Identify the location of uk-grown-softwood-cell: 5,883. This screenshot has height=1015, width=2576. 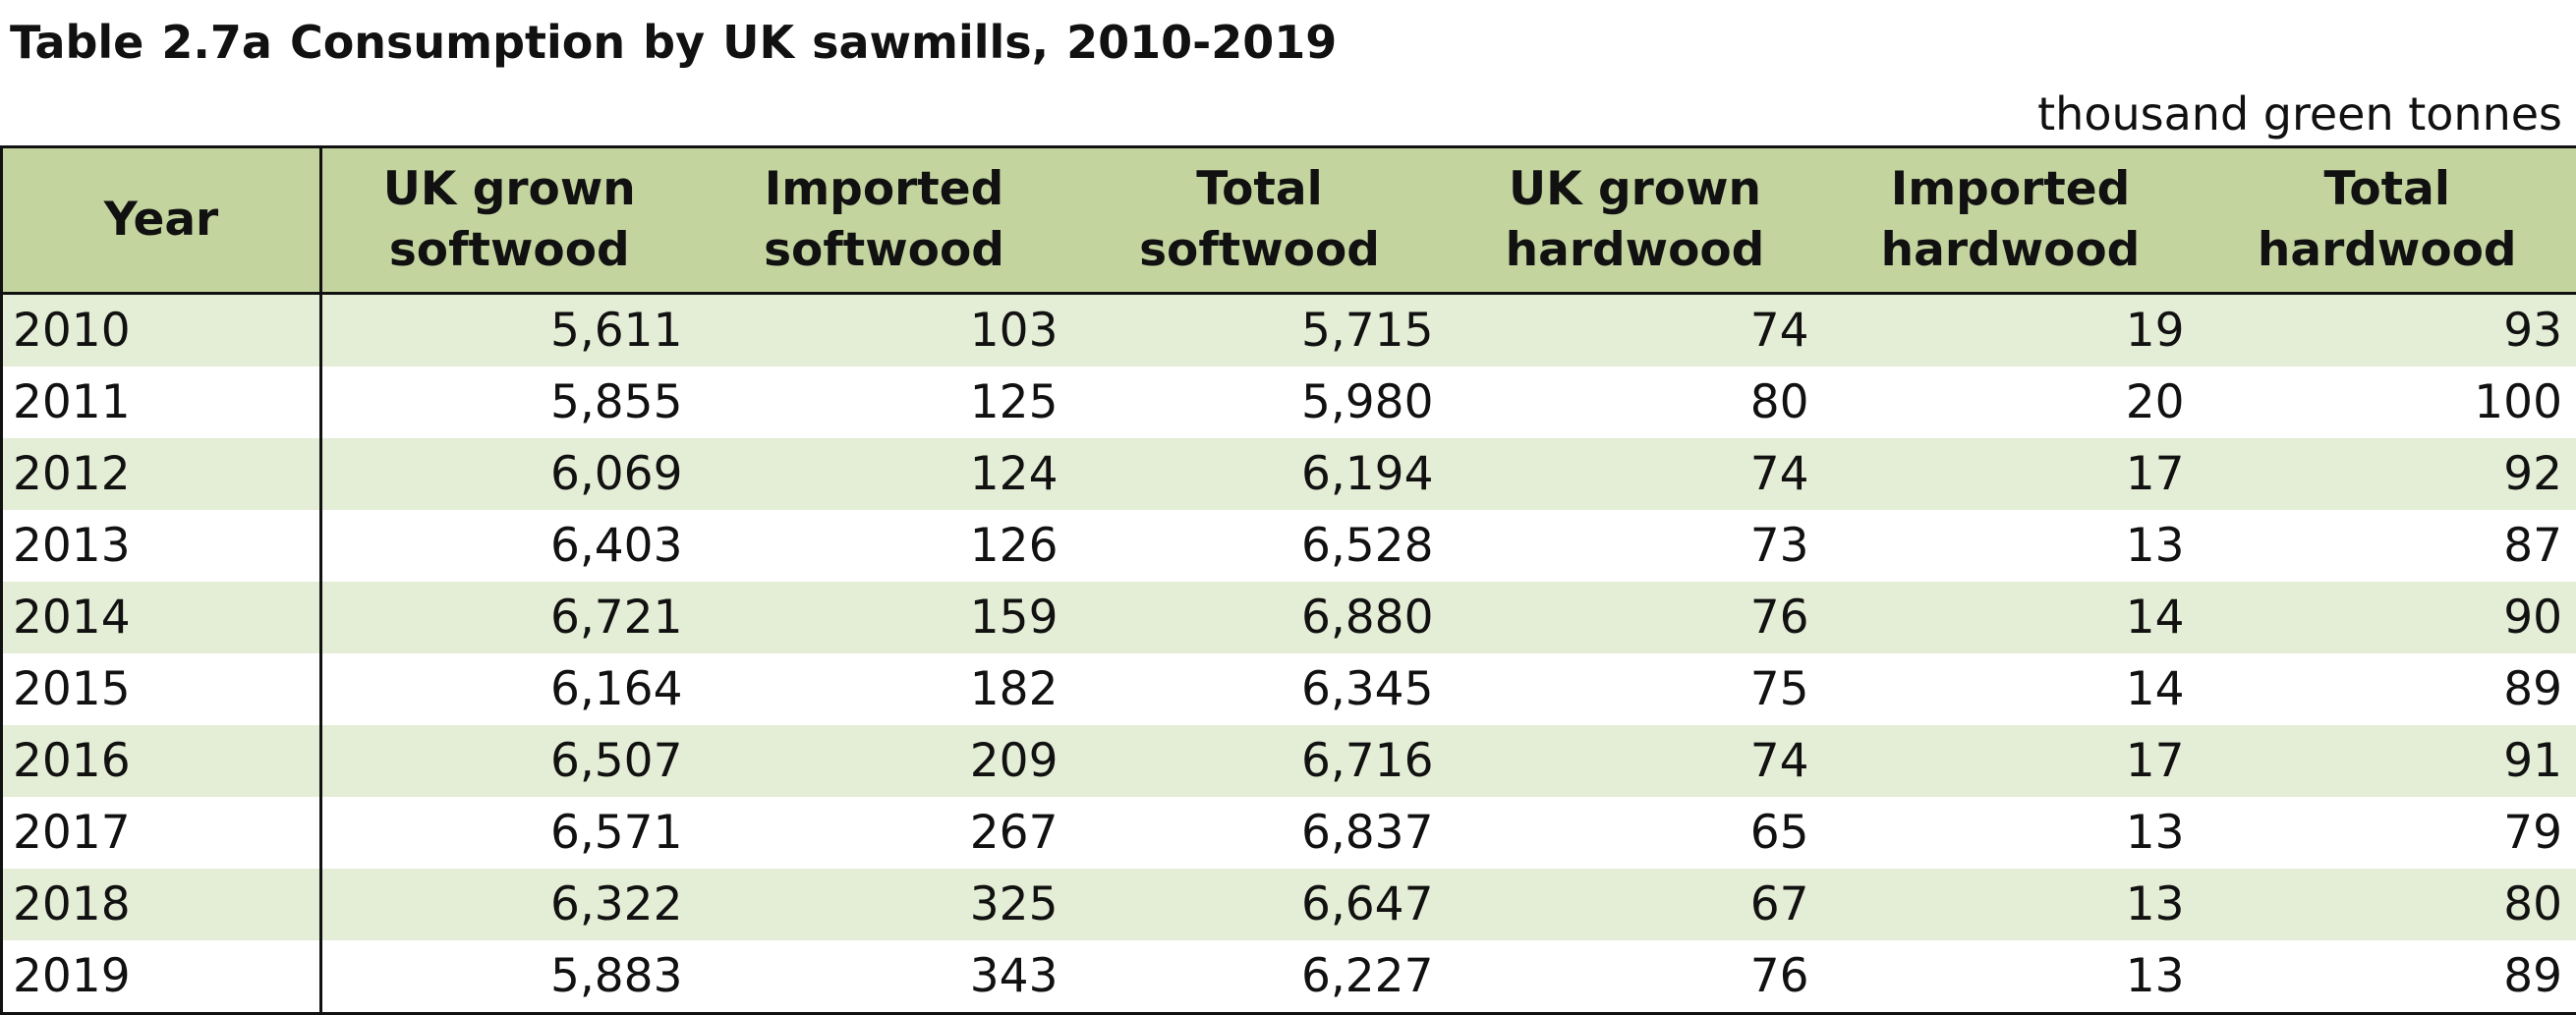
(509, 977).